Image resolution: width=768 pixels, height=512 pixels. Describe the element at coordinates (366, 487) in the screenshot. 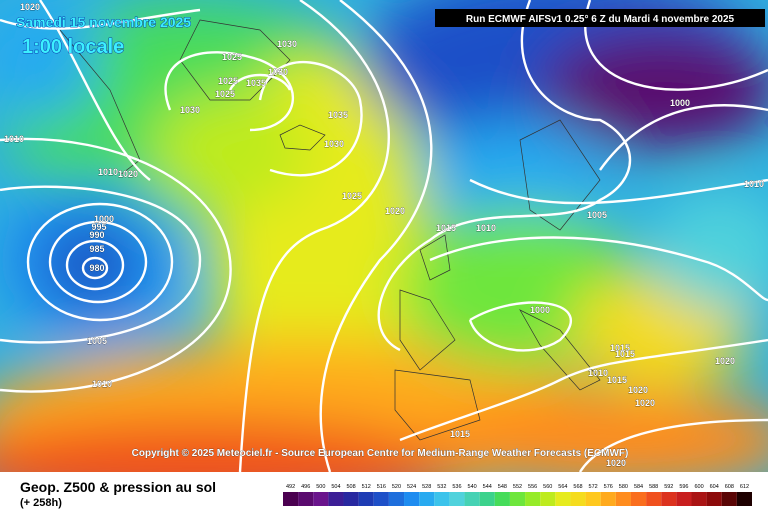

I see `legend-label: 512` at that location.